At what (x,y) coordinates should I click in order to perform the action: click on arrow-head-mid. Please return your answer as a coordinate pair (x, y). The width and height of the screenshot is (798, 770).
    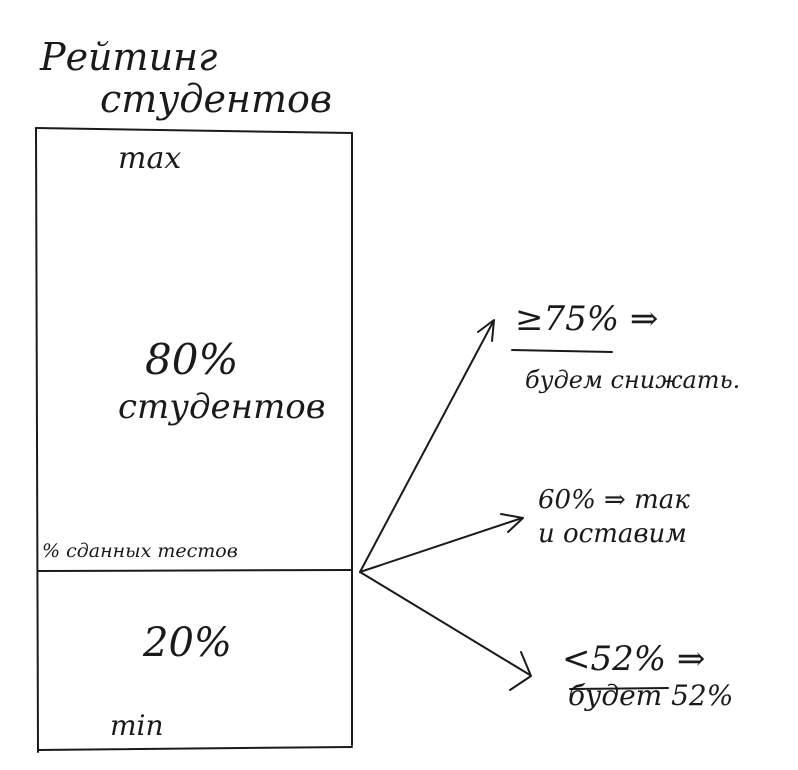
    Looking at the image, I should click on (512, 523).